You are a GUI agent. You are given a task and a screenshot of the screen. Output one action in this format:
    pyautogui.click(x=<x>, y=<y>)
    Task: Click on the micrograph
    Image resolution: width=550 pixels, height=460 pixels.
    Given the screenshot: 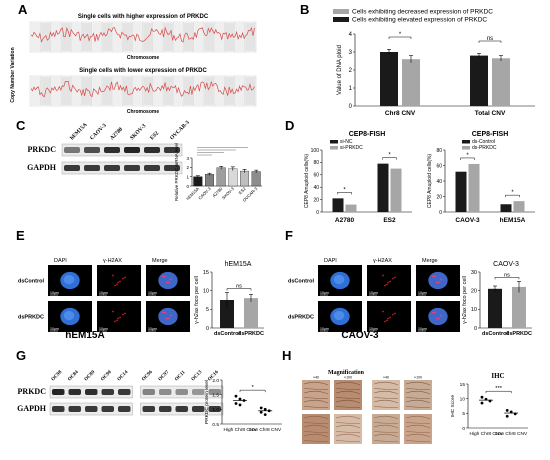 What is the action you would take?
    pyautogui.click(x=119, y=280)
    